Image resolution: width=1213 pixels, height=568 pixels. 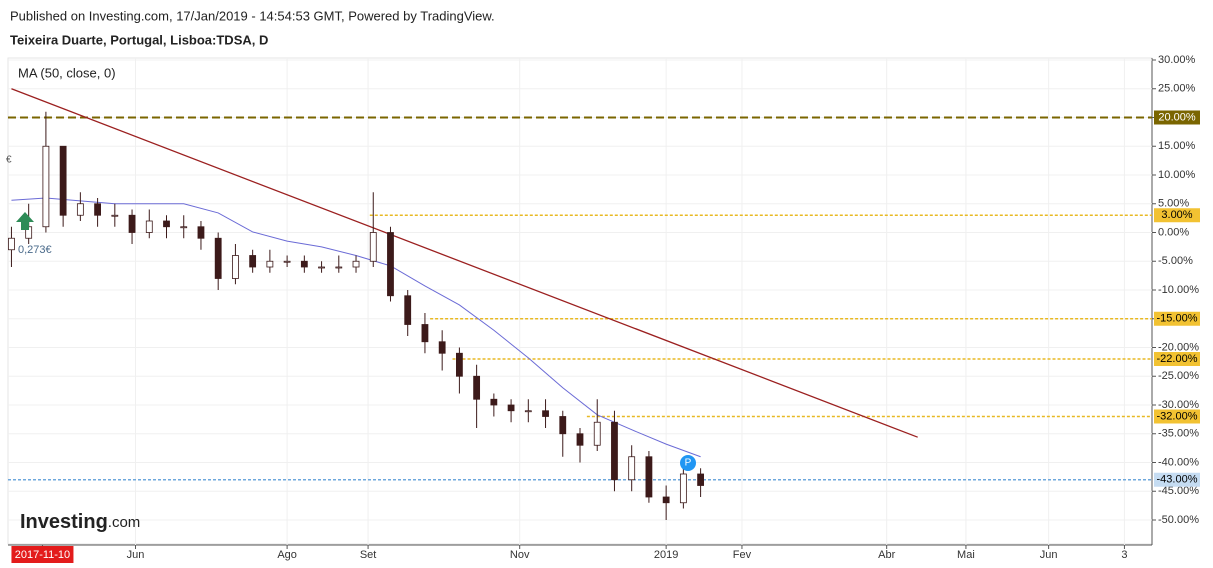 I want to click on x-tick-label: 2019, so click(x=666, y=555).